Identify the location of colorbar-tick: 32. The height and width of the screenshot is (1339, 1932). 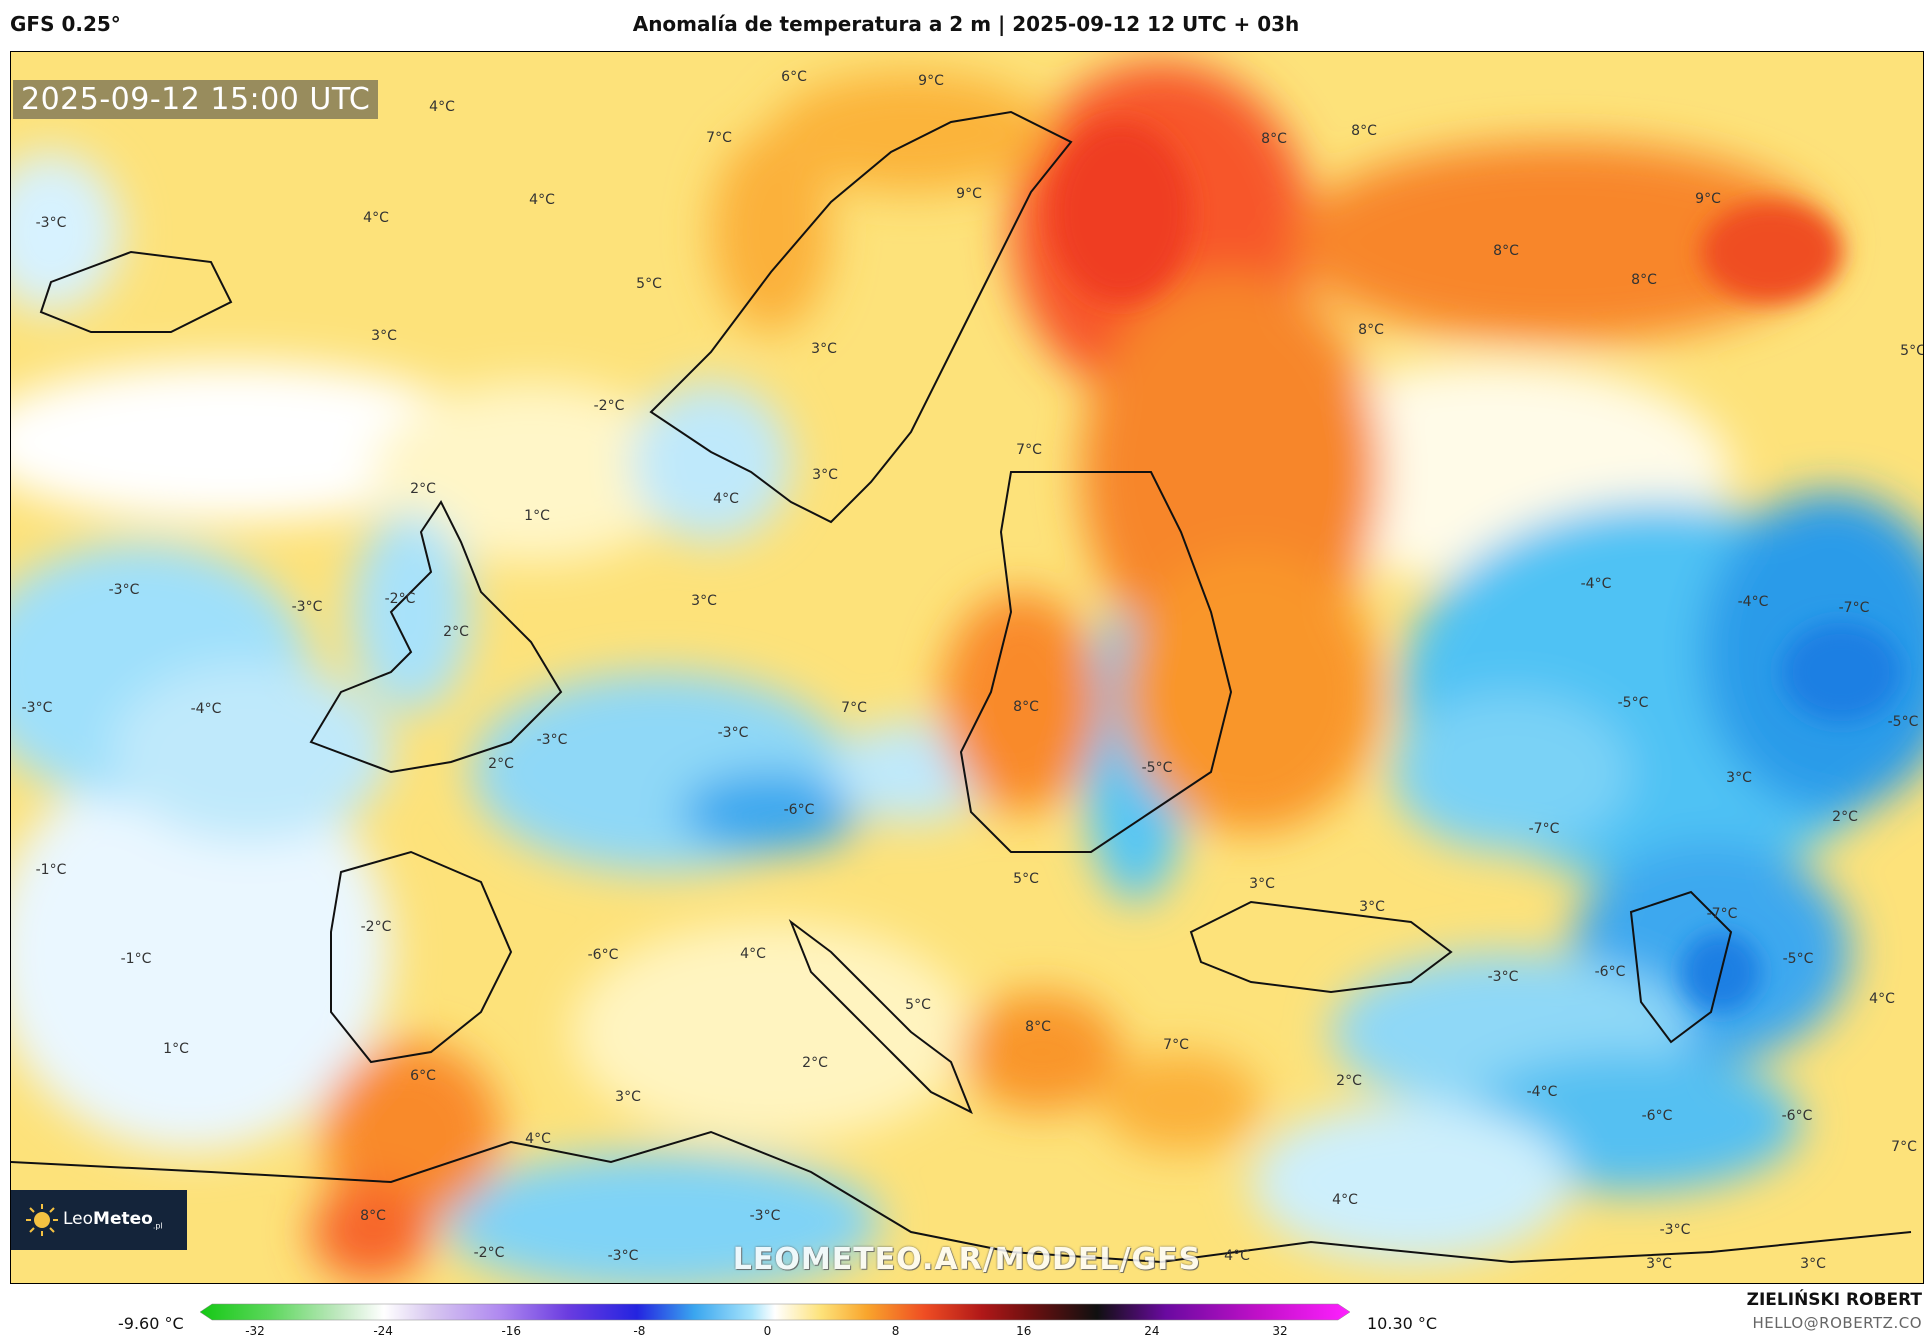
(1280, 1331).